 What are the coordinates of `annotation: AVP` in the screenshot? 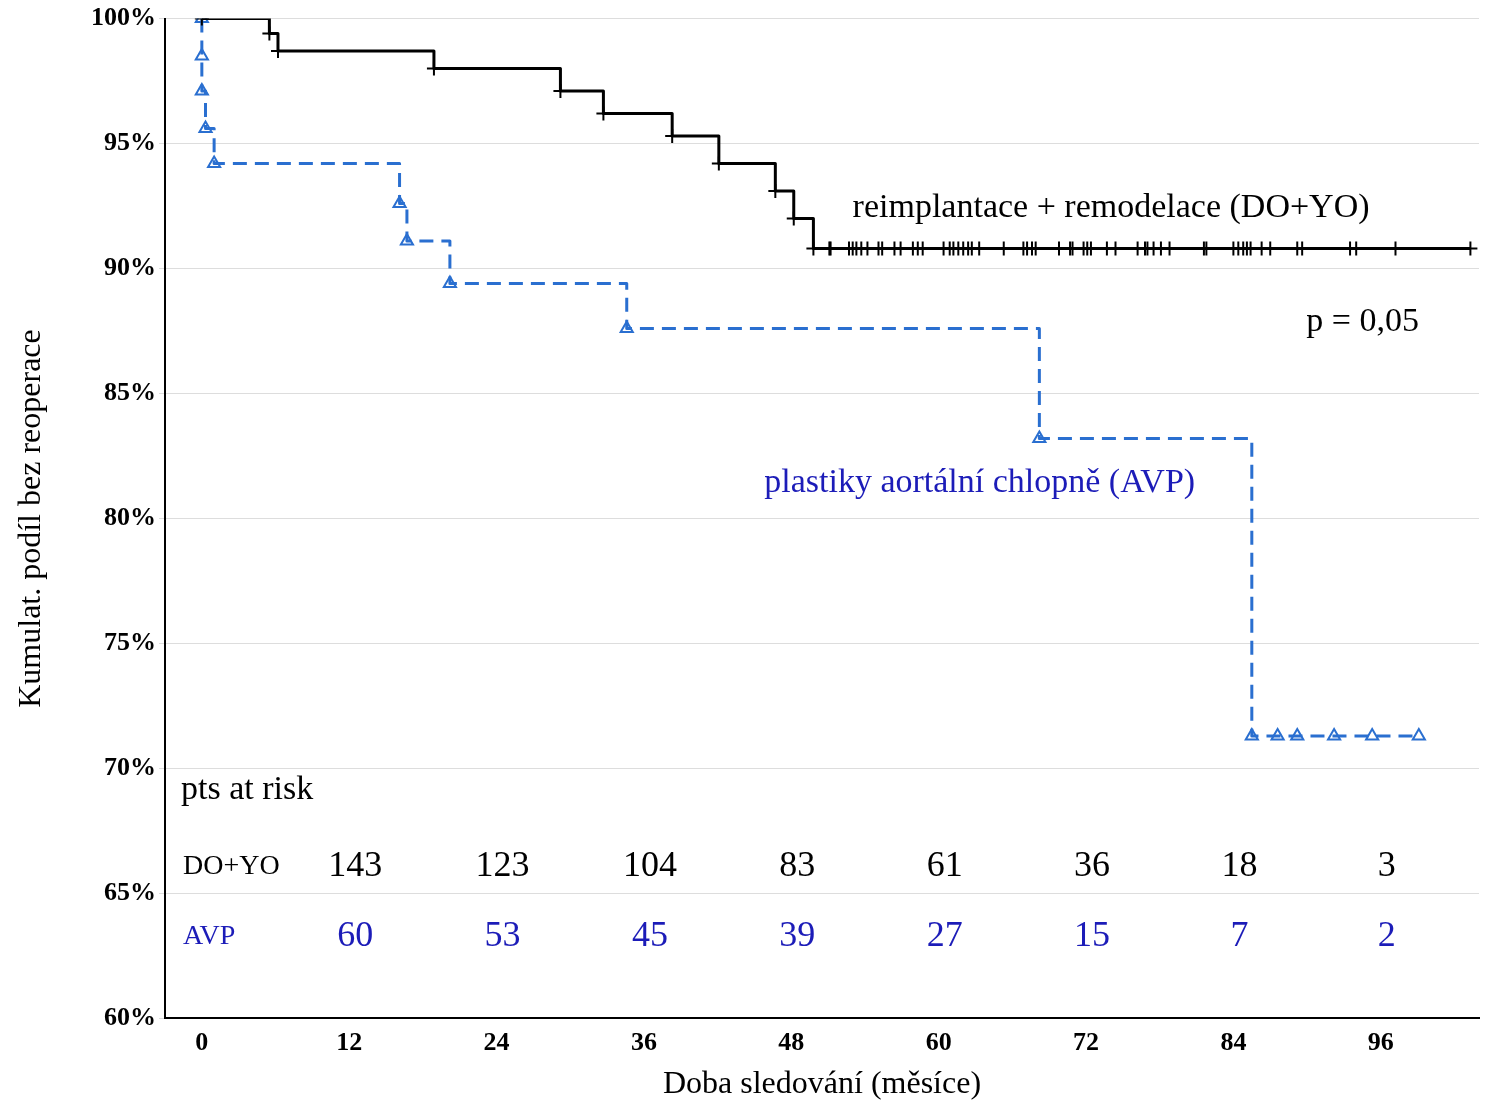 It's located at (209, 934).